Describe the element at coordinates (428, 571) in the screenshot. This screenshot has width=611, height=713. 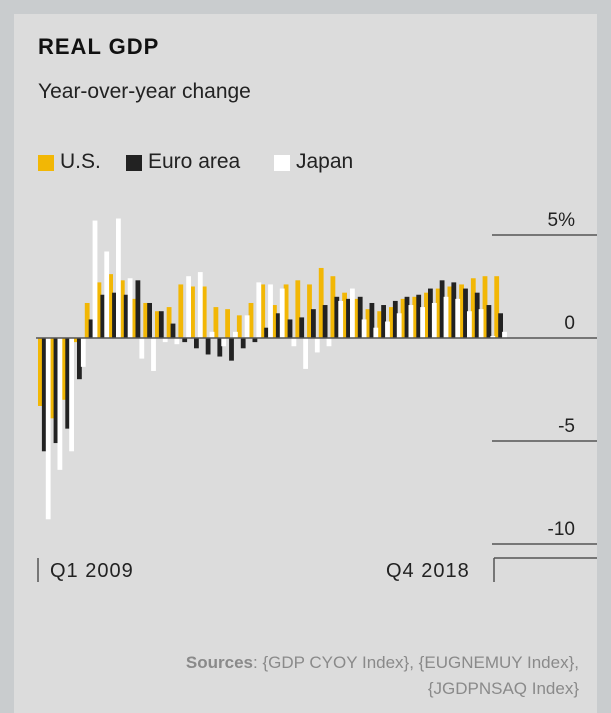
I see `x-tick-end: Q4 2018` at that location.